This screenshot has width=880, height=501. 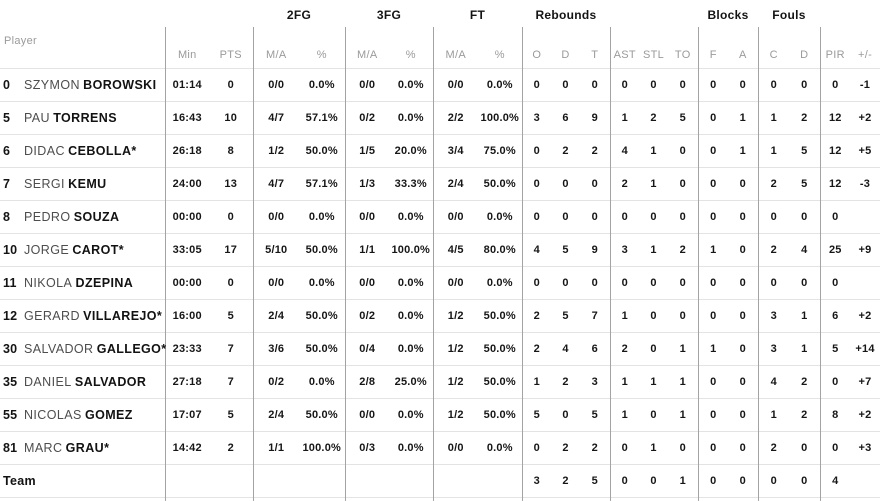 I want to click on stat-cell: +40, so click(x=865, y=499).